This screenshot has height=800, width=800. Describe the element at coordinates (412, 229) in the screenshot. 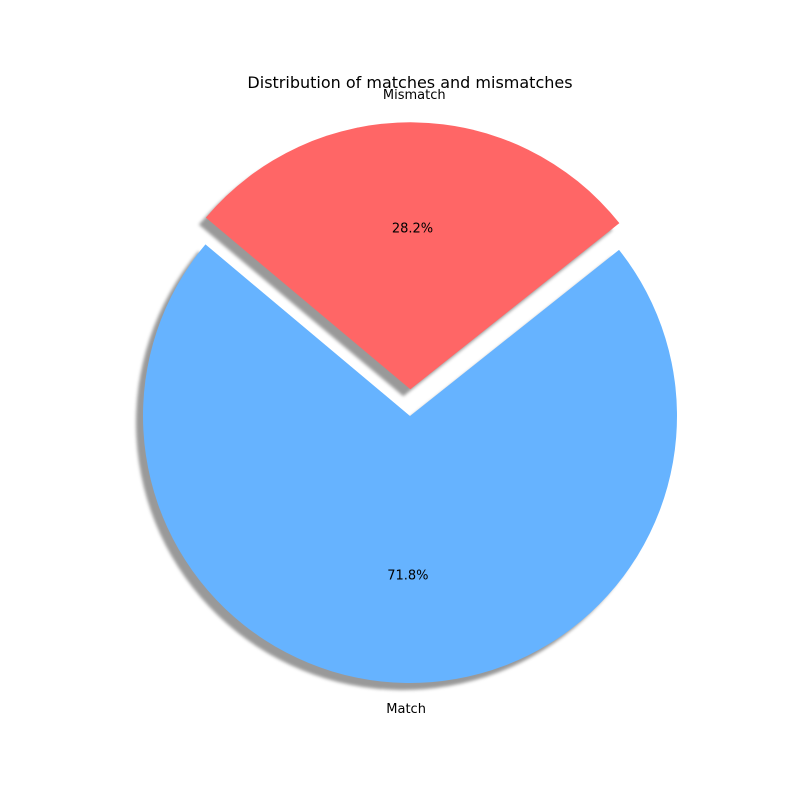

I see `slice-percent-mismatch: 28.2%` at that location.